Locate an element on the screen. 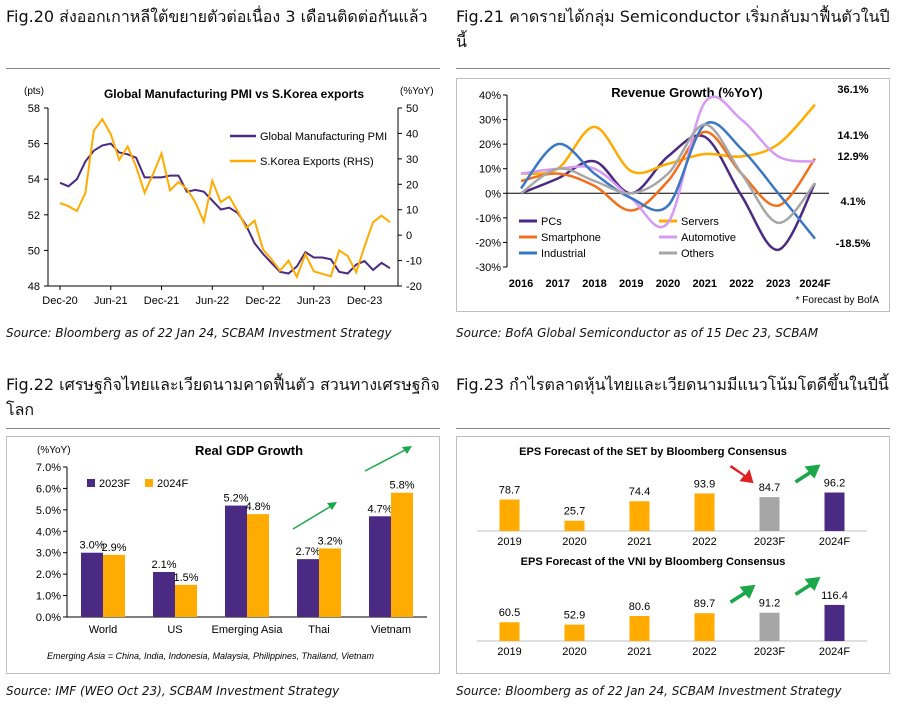 The width and height of the screenshot is (900, 710). fig22-xtick-label: Vietnam is located at coordinates (391, 630).